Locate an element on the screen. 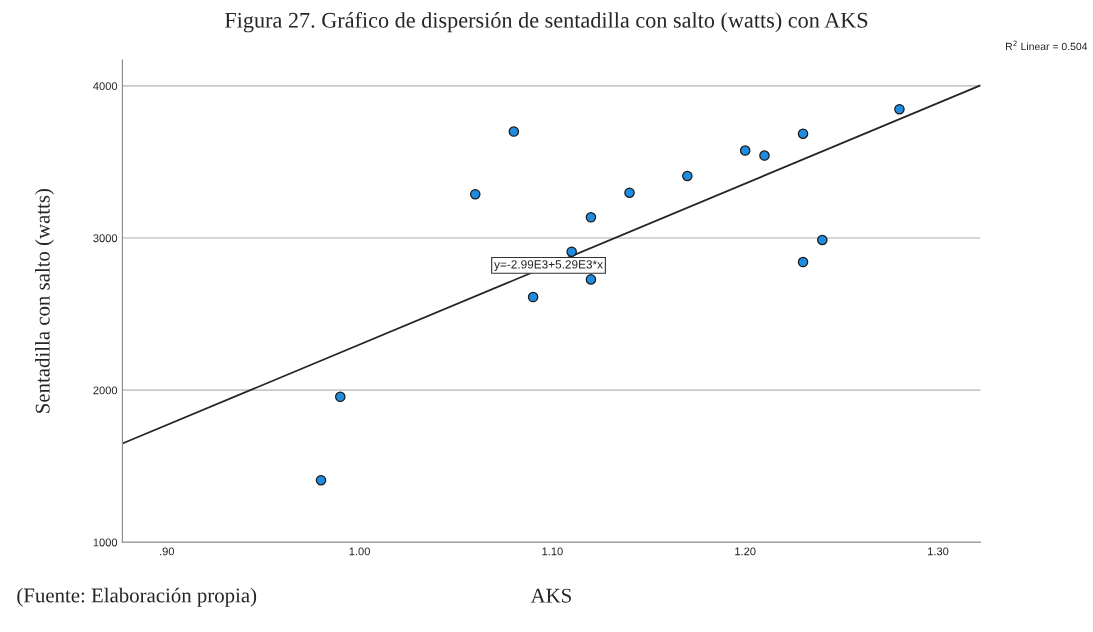 The width and height of the screenshot is (1093, 632). chart-title: Figura 27. Gráfico de dispersión de sentadilla con salto (watts) con AKS is located at coordinates (546, 22).